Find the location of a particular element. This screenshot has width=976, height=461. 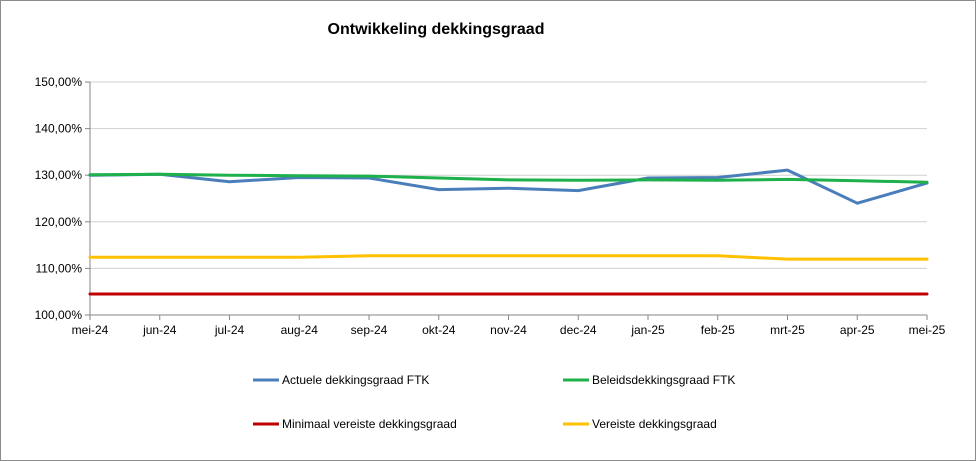

y-tick-label: 120,00% is located at coordinates (59, 222).